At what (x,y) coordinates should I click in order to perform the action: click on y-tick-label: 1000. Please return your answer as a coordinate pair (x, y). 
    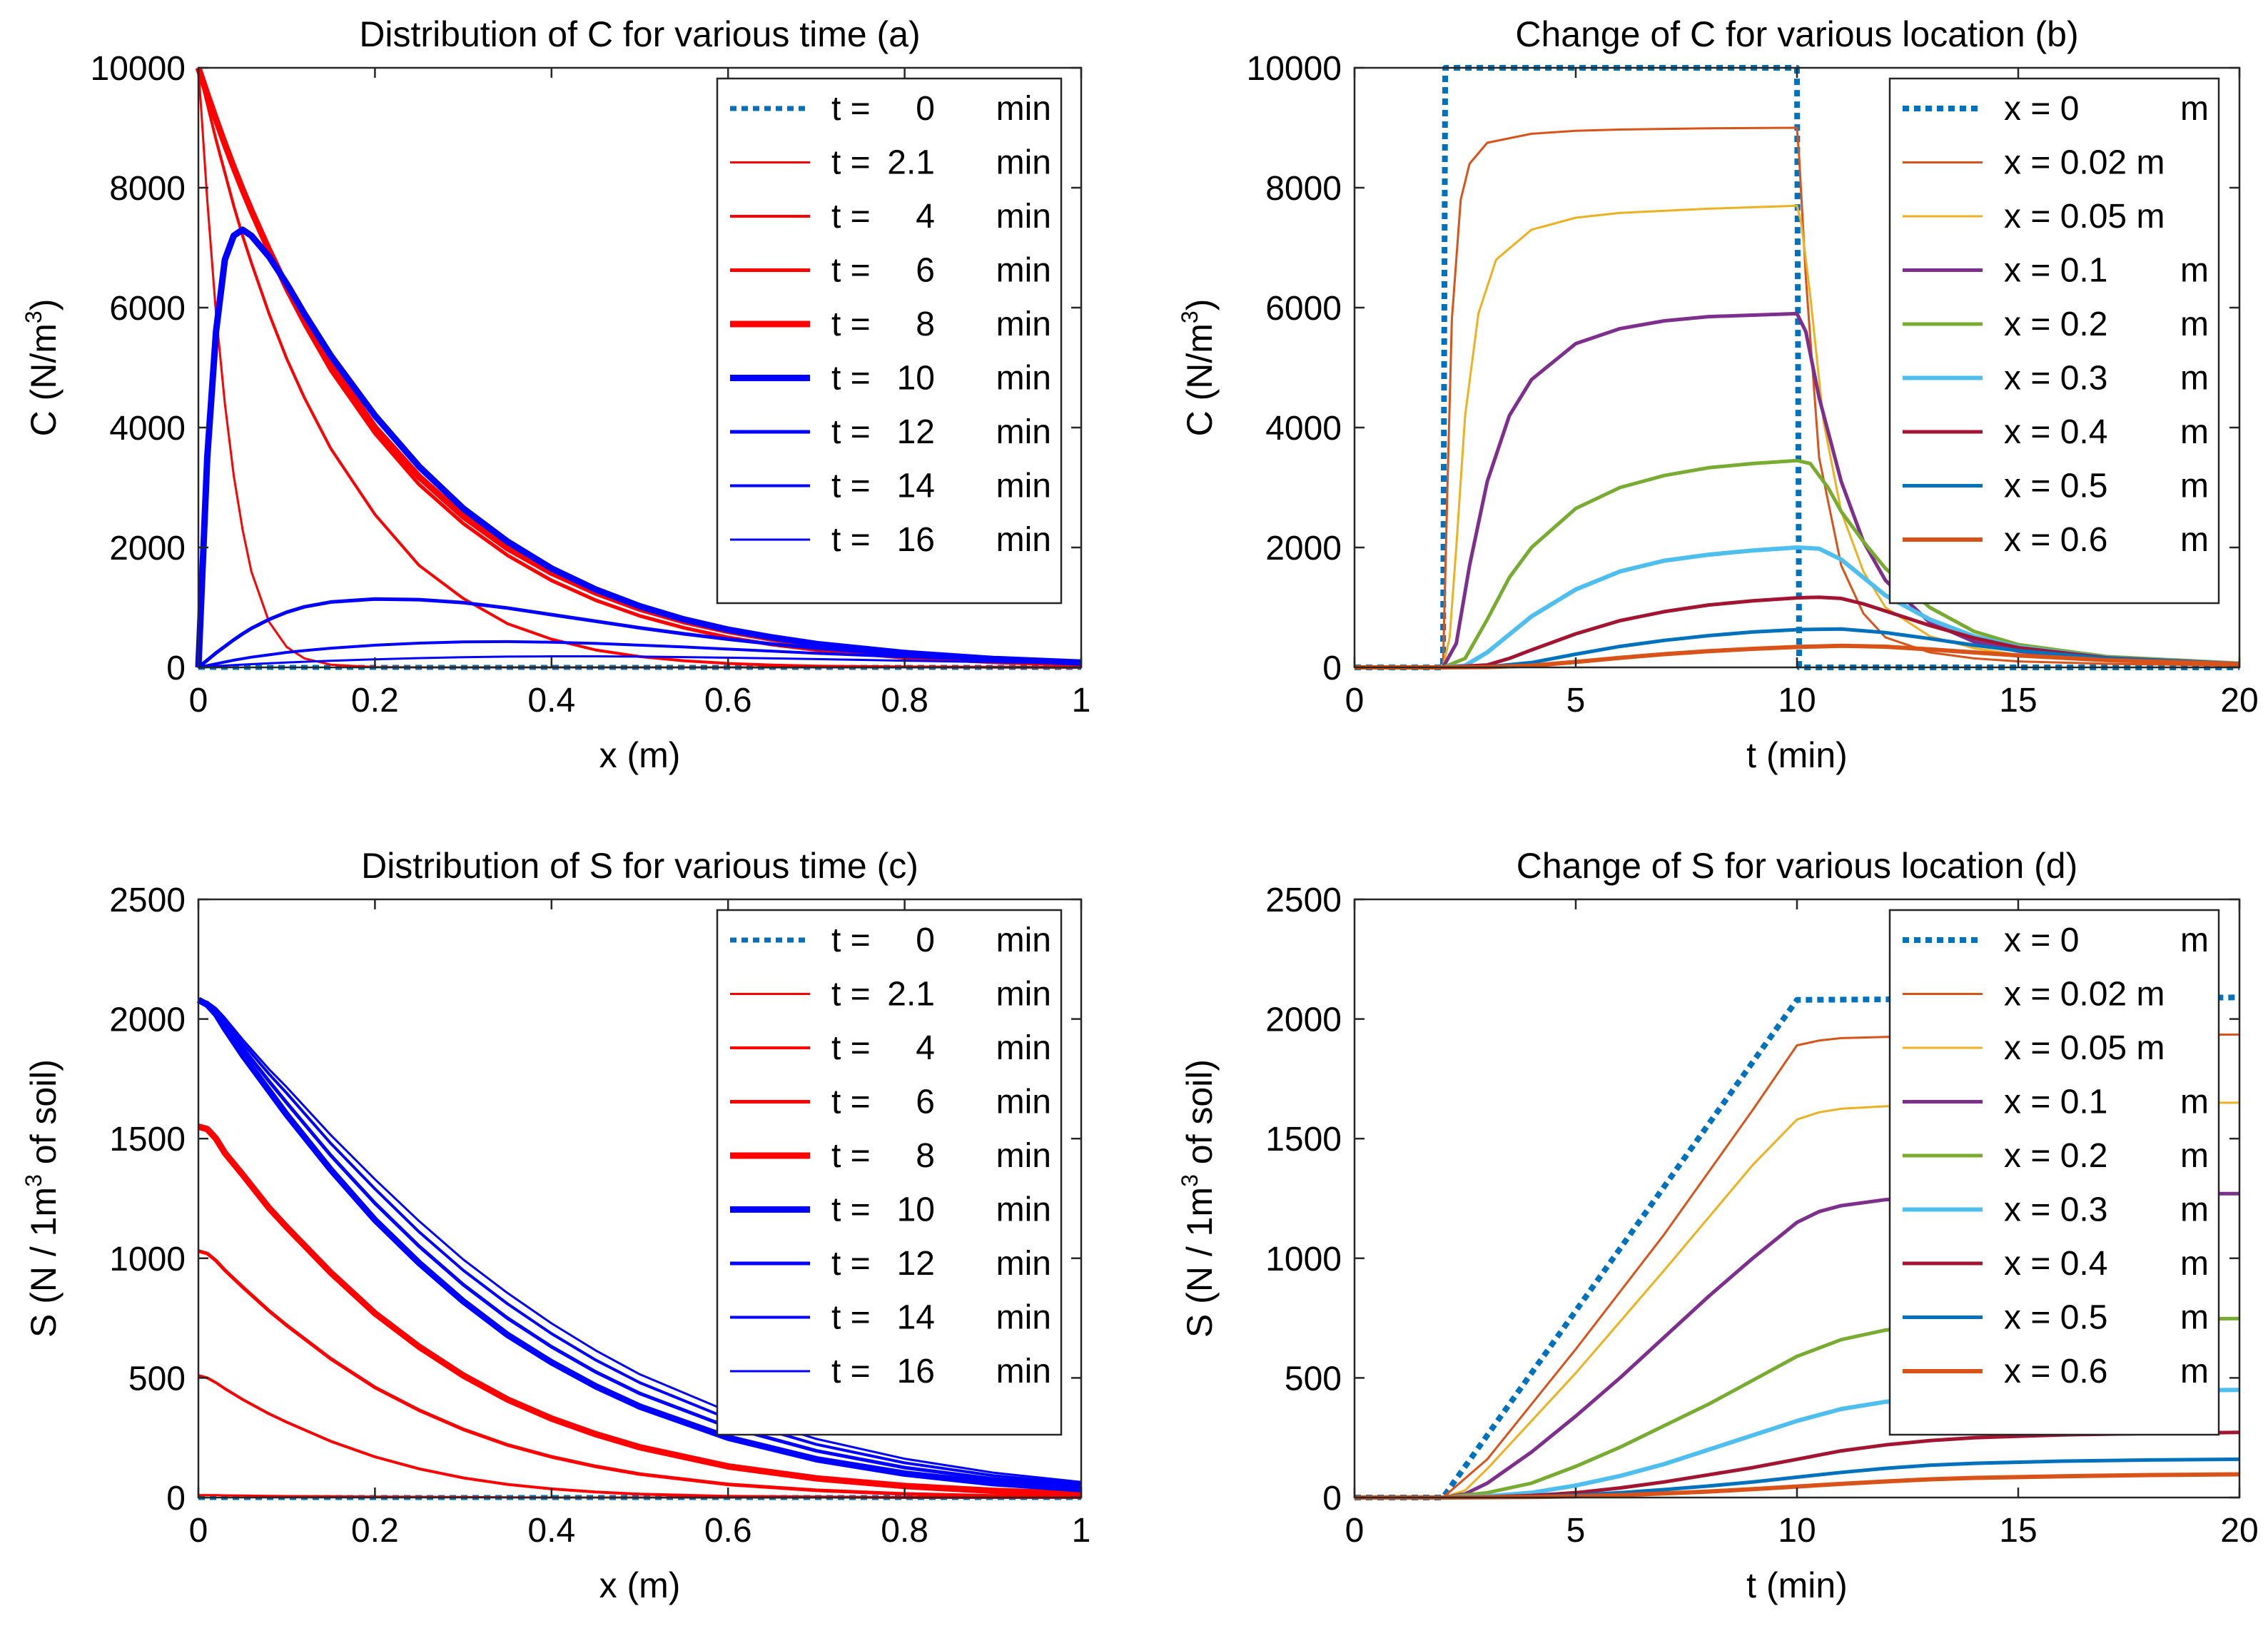
    Looking at the image, I should click on (147, 1259).